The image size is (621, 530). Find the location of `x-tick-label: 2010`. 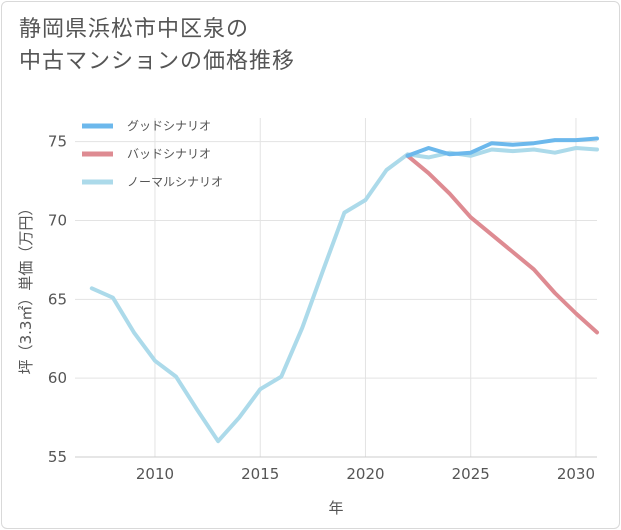

x-tick-label: 2010 is located at coordinates (155, 474).